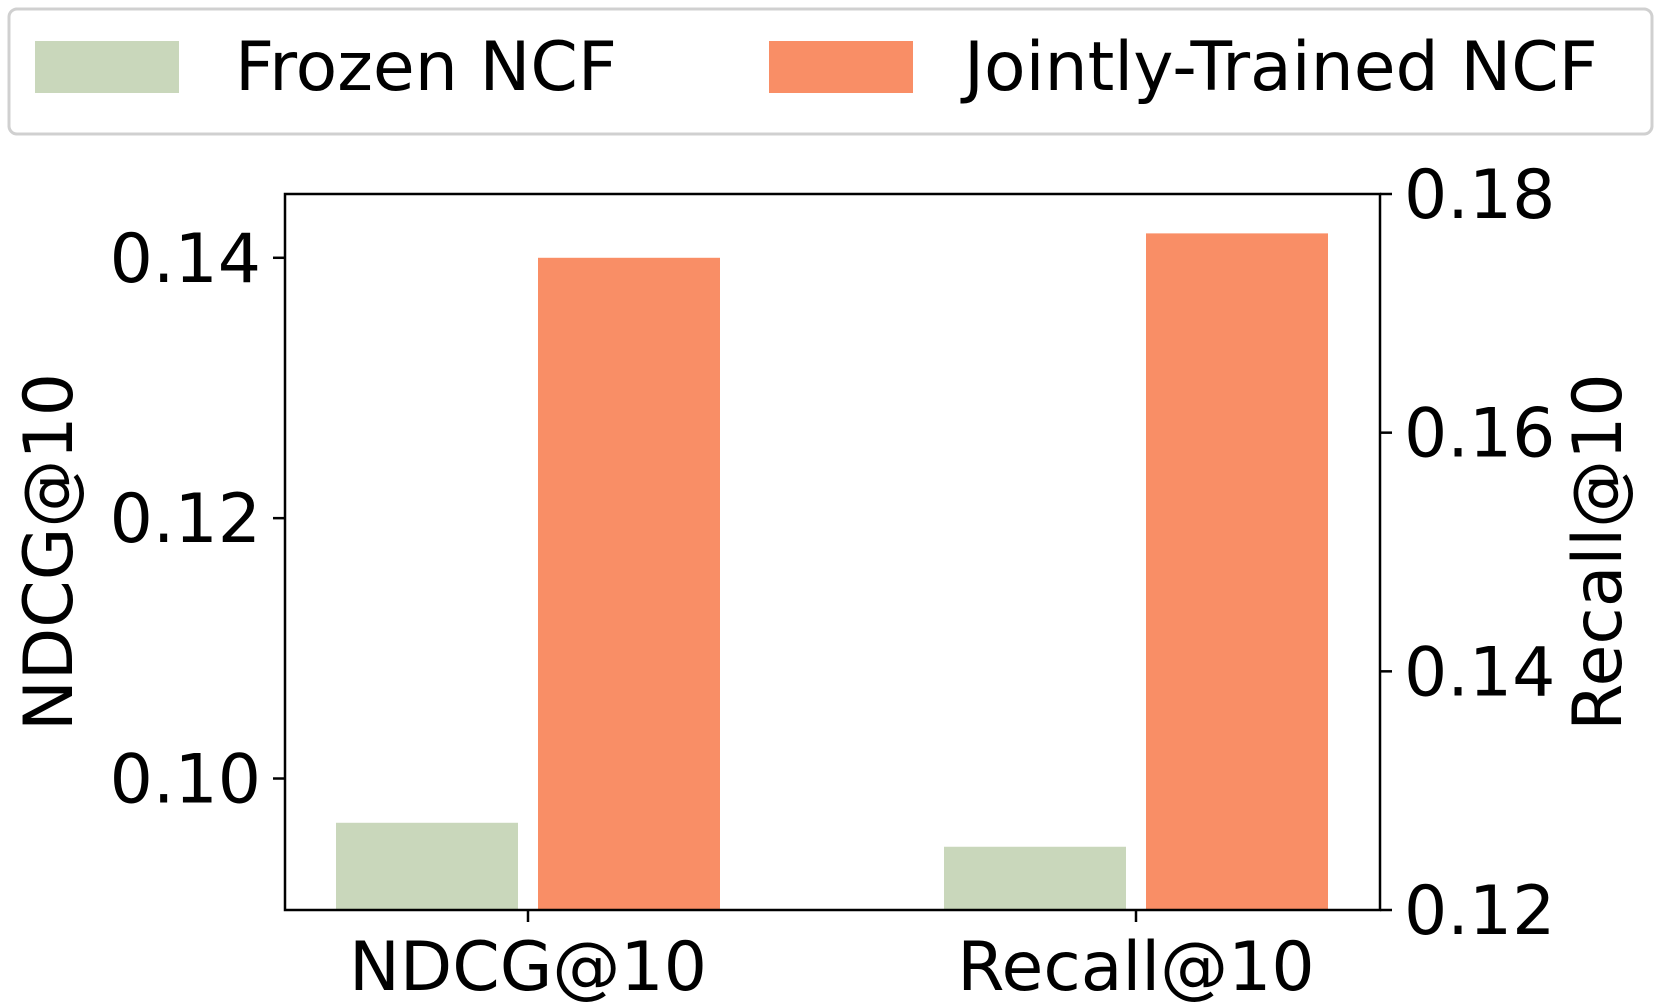 The height and width of the screenshot is (1007, 1661). Describe the element at coordinates (107, 67) in the screenshot. I see `legend-swatch-frozen-ncf` at that location.